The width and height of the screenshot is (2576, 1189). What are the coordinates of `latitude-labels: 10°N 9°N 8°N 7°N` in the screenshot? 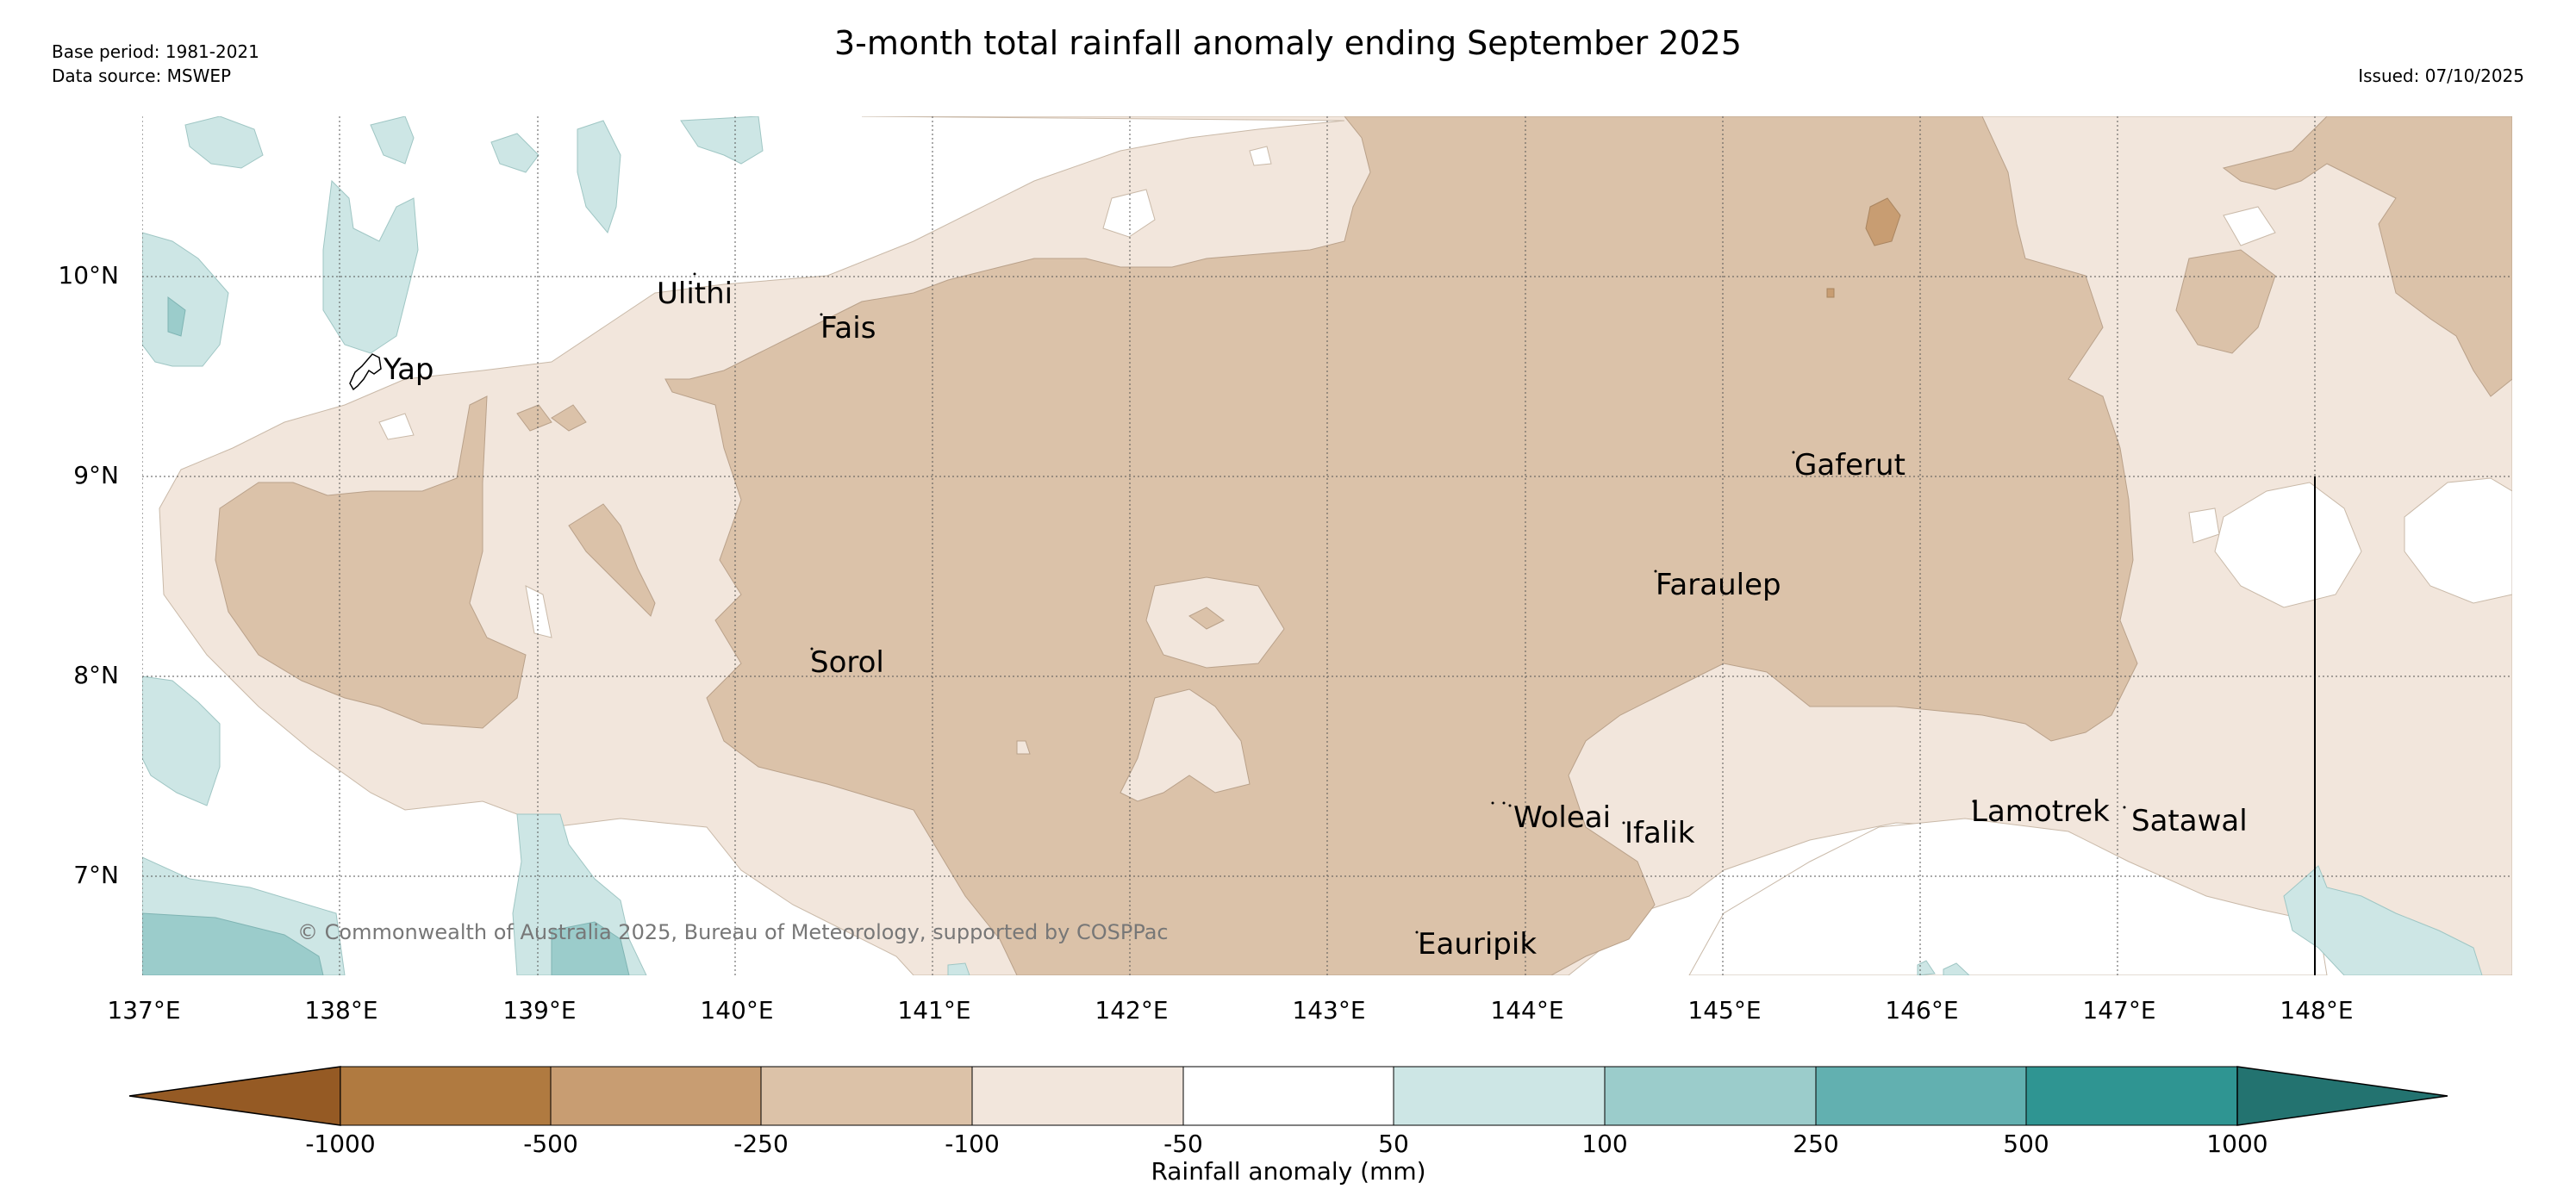 It's located at (88, 575).